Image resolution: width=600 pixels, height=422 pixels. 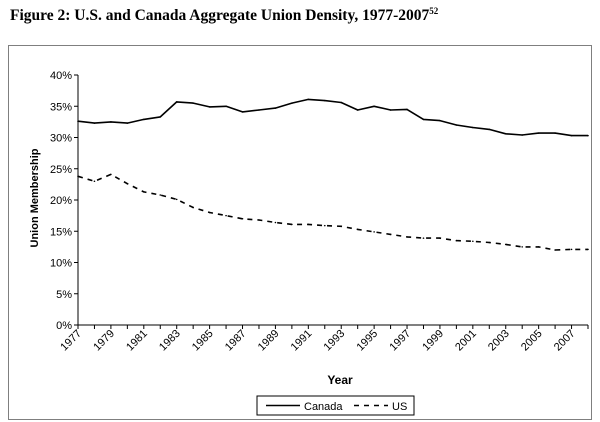 I want to click on legend-box, so click(x=335, y=405).